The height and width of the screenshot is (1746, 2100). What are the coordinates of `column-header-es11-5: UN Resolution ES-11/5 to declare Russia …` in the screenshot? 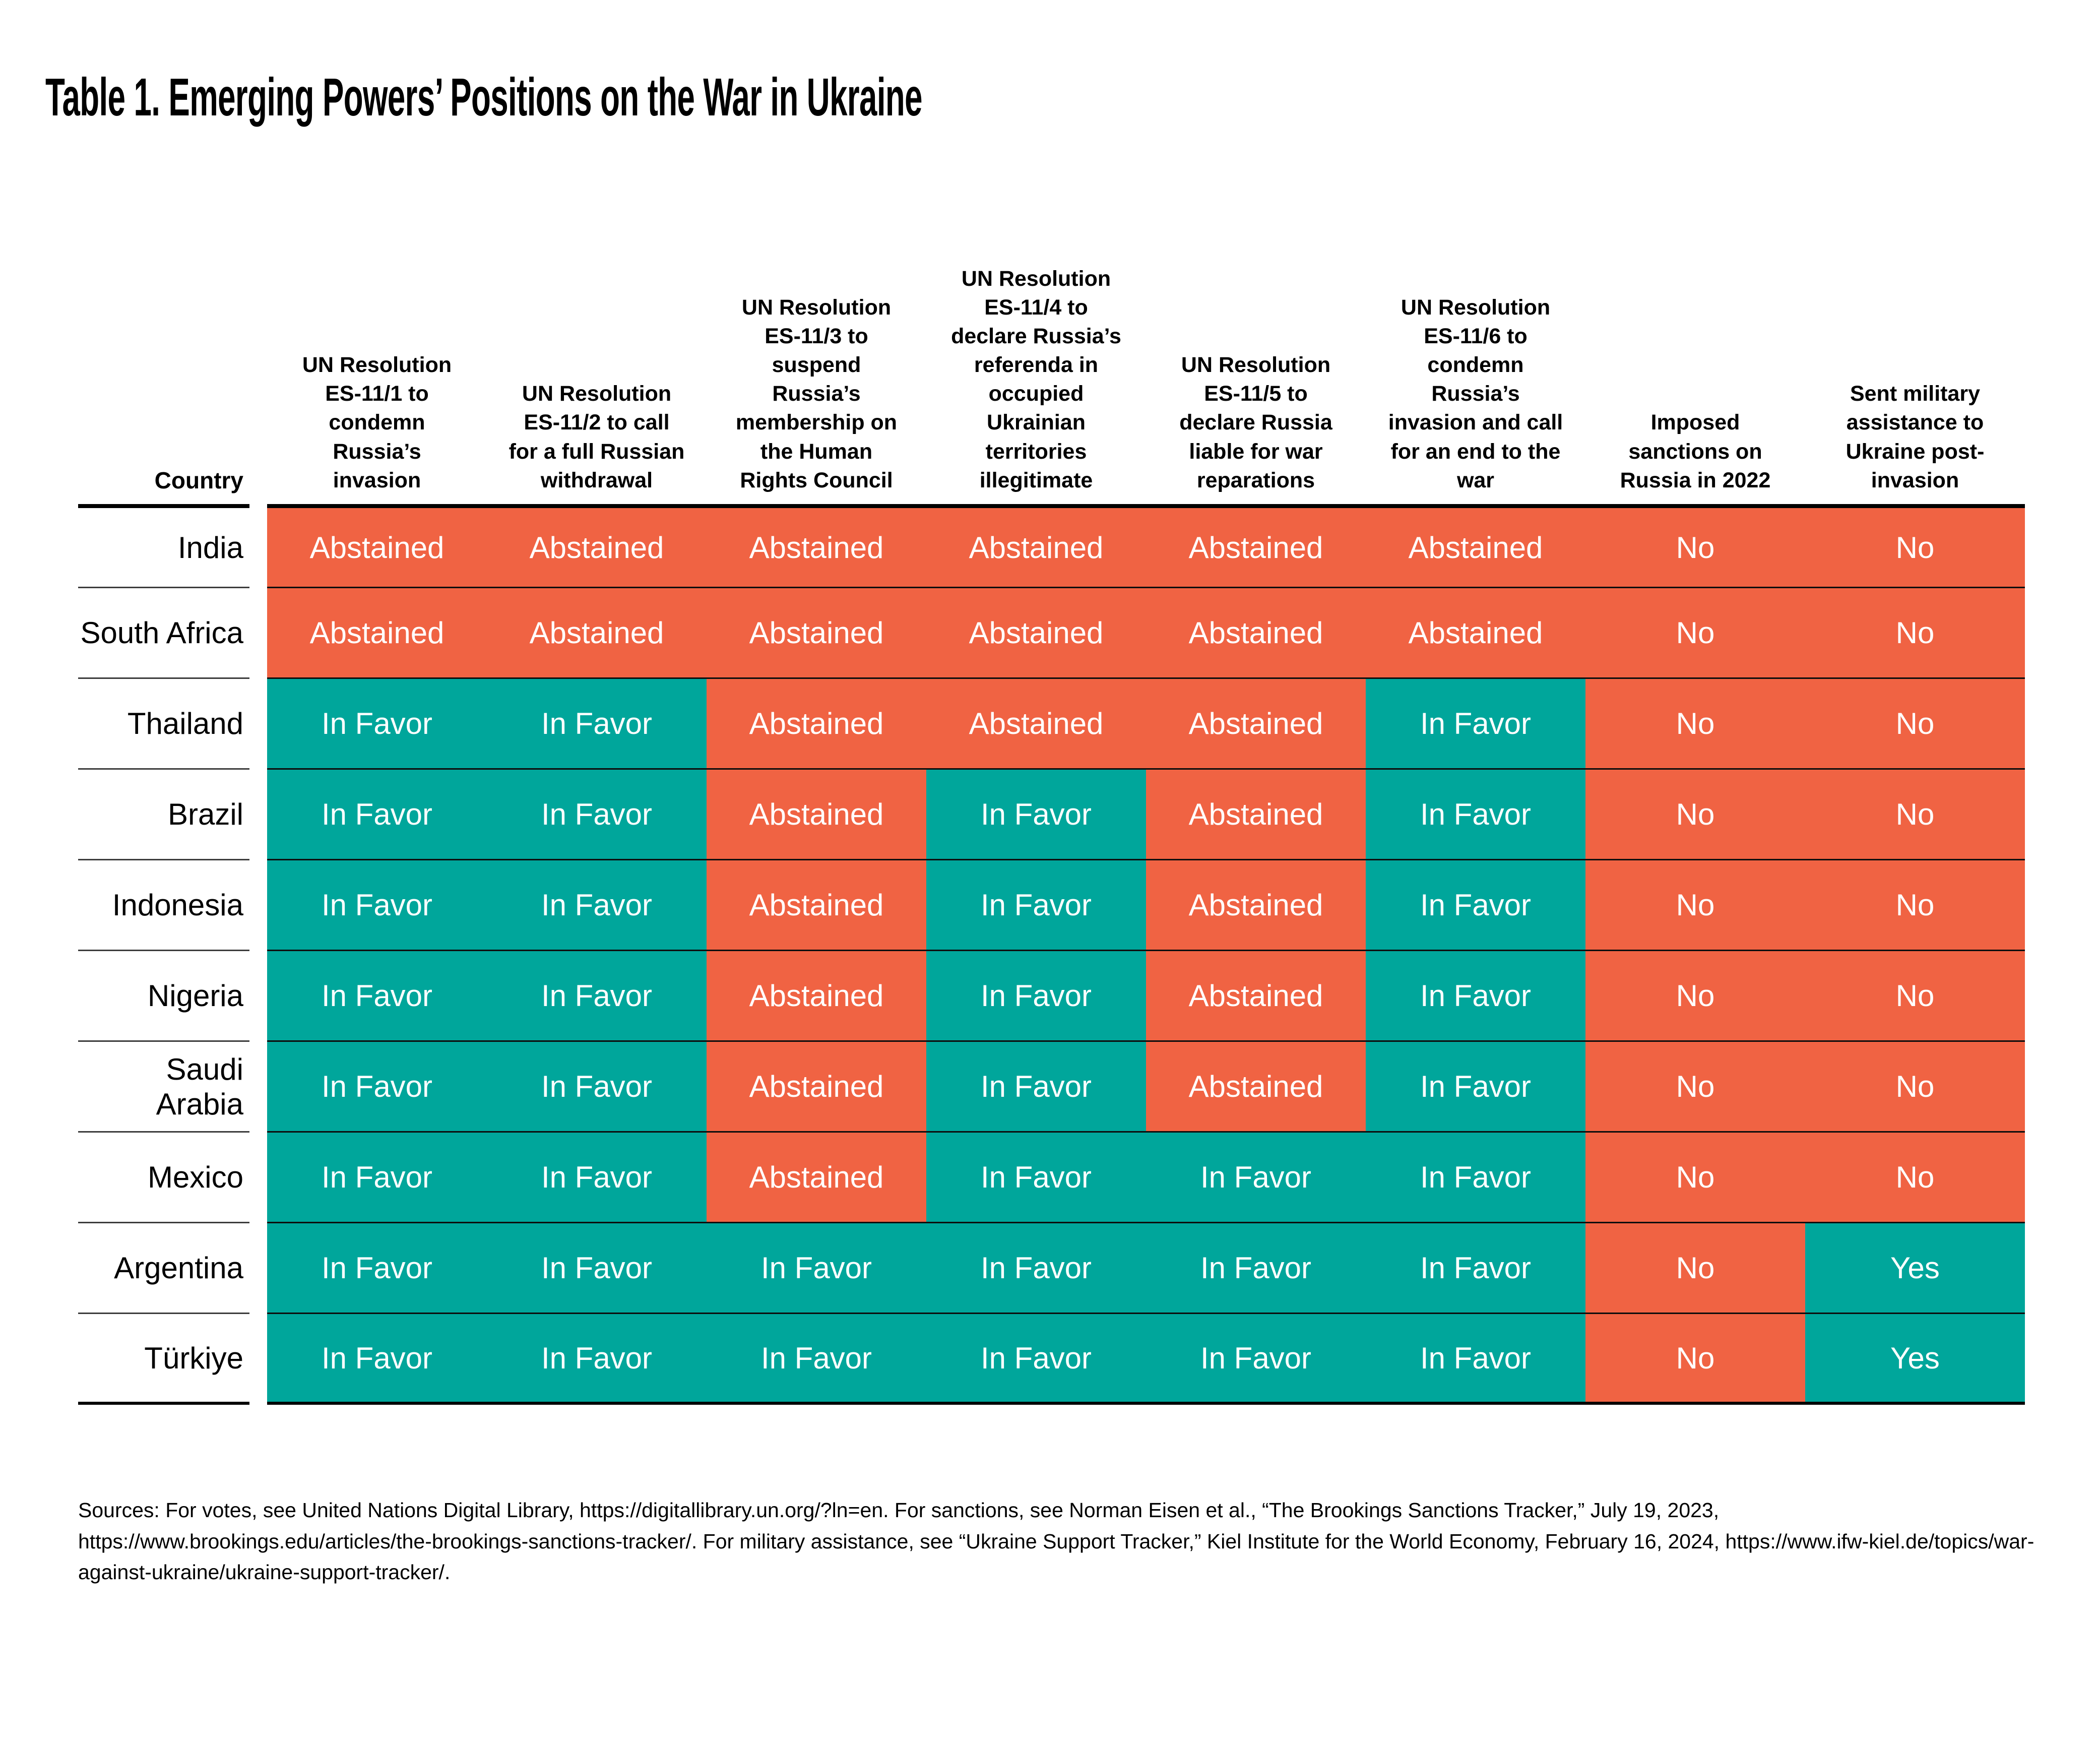 It's located at (1256, 352).